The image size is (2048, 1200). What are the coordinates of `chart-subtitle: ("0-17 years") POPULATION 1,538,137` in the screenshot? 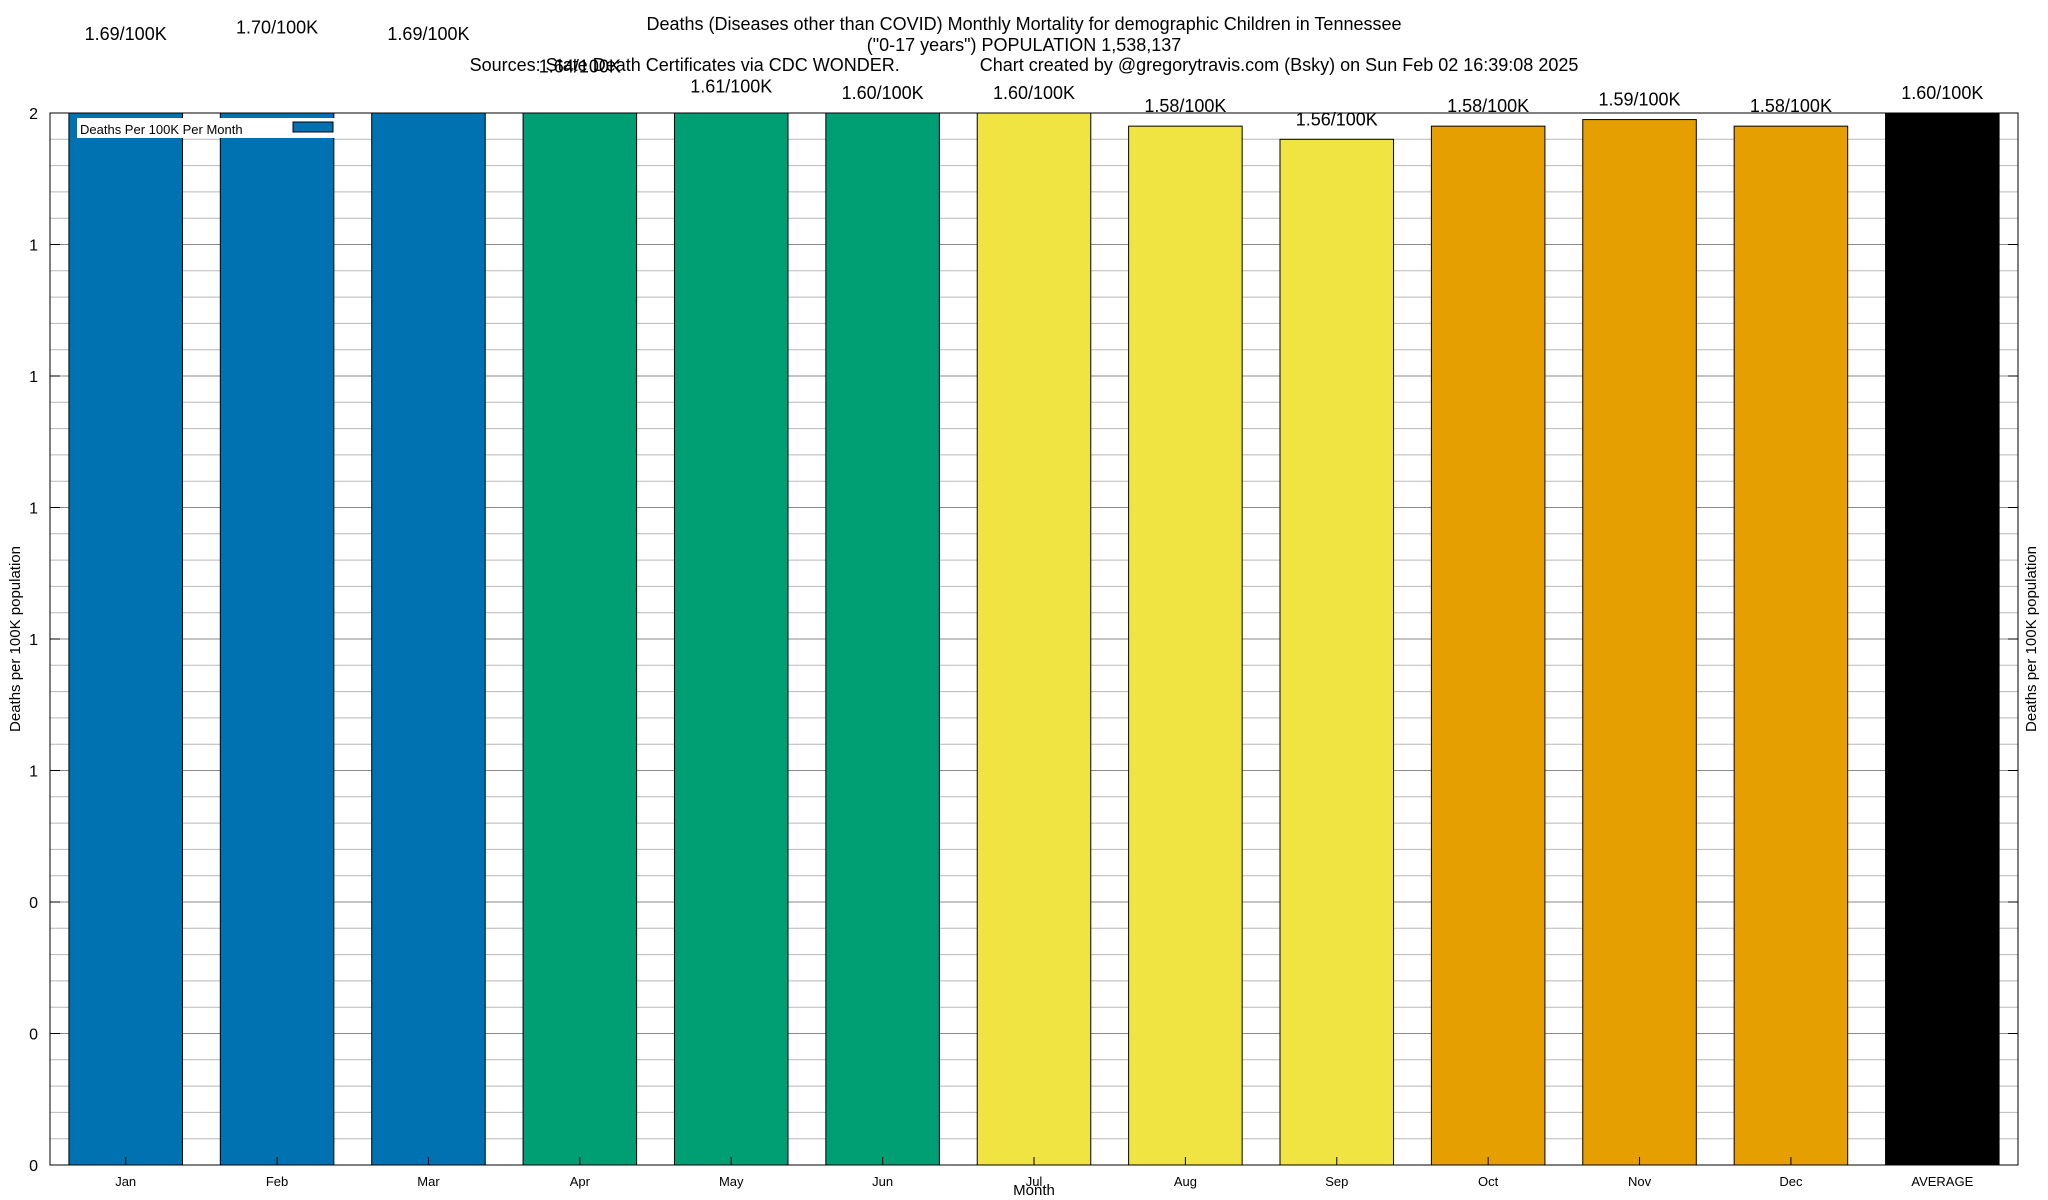 It's located at (1024, 45).